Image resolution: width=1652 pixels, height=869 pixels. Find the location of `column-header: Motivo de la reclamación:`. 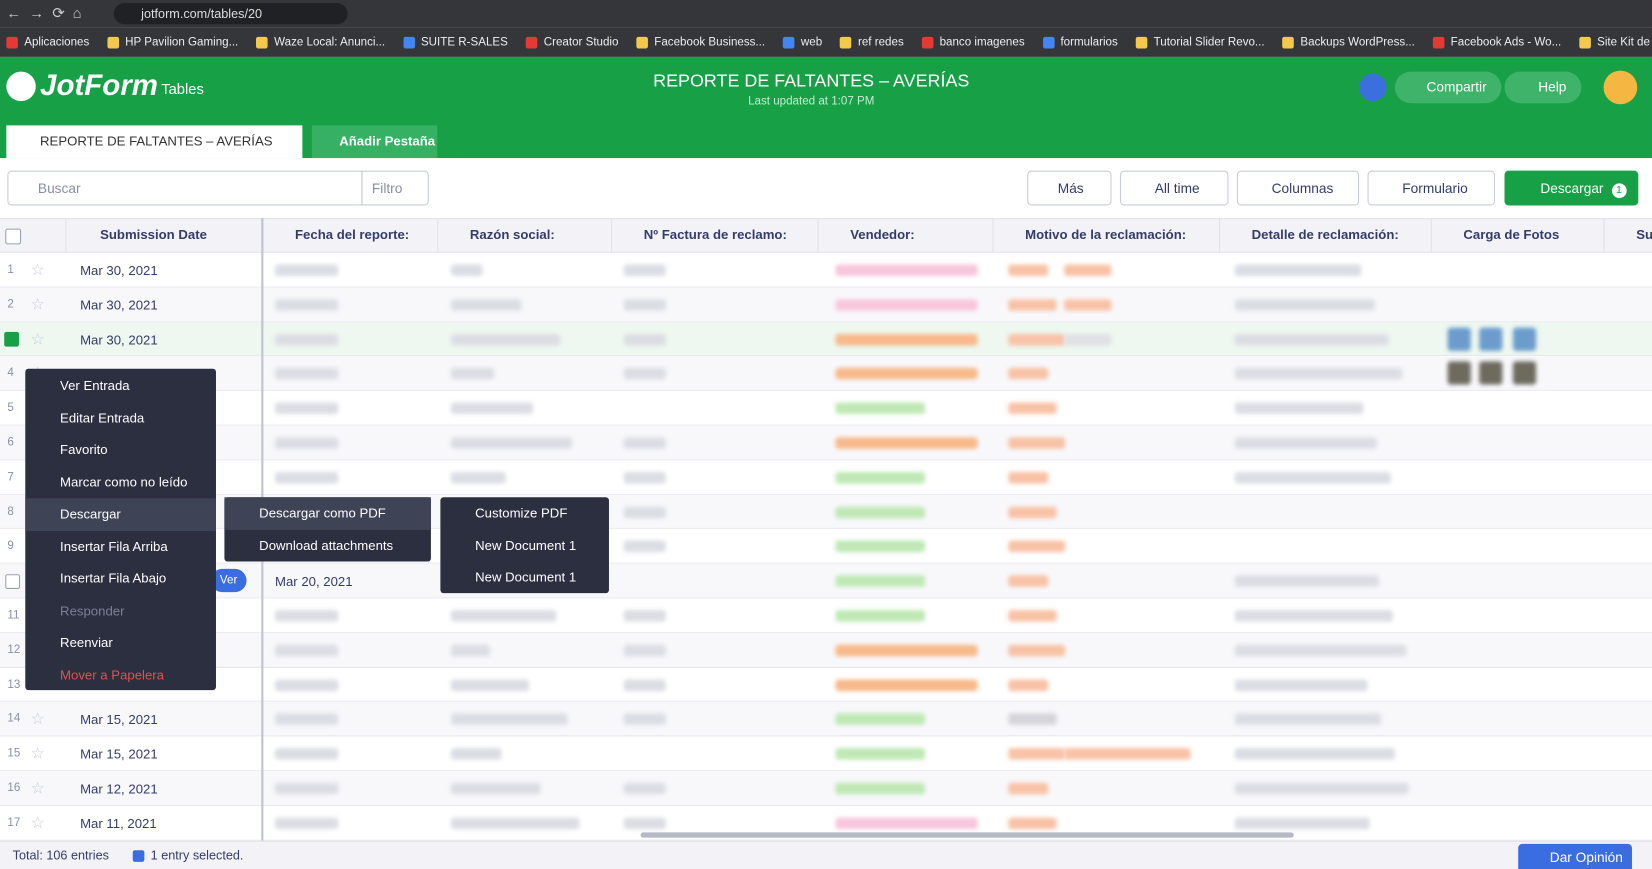

column-header: Motivo de la reclamación: is located at coordinates (1105, 235).